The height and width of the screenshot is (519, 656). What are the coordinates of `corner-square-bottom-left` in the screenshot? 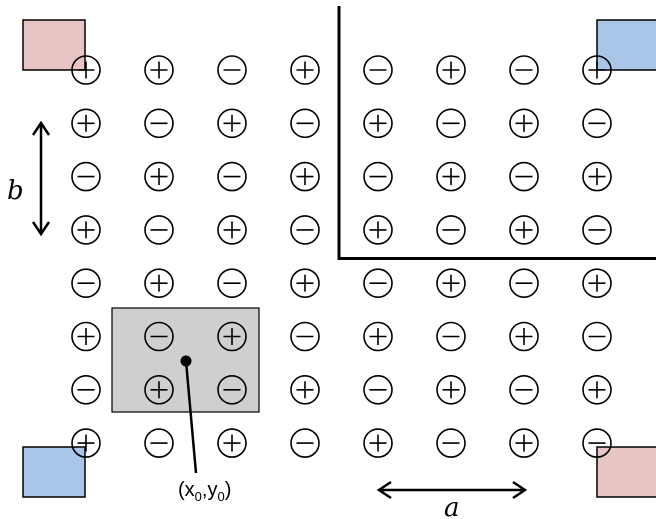 It's located at (54, 472).